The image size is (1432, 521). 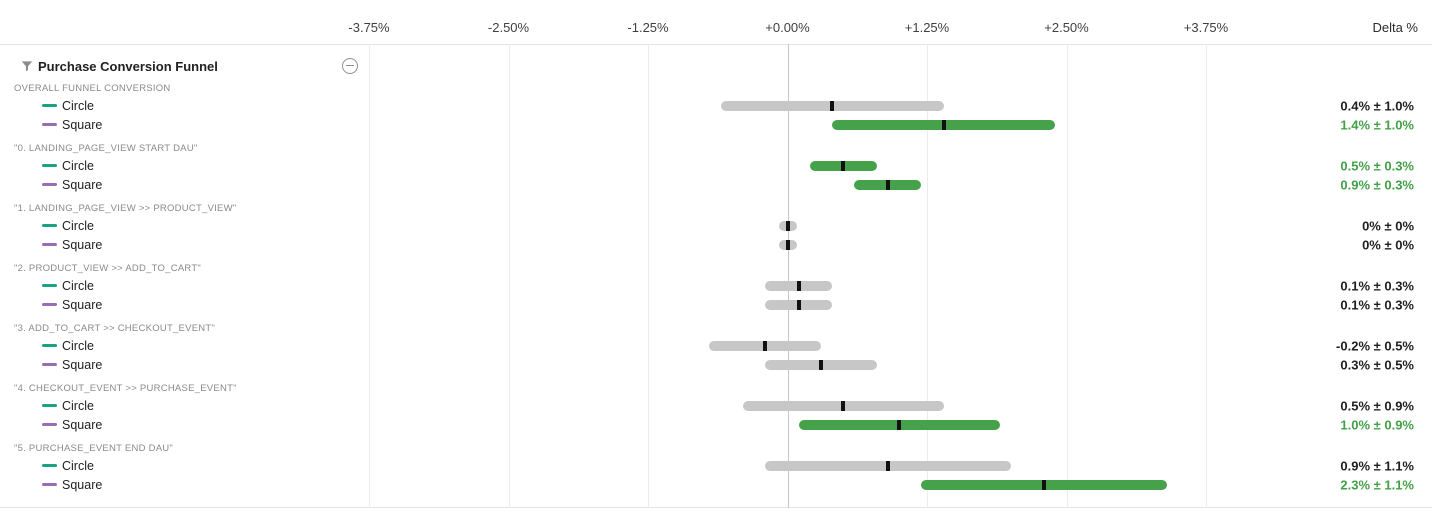 What do you see at coordinates (128, 66) in the screenshot?
I see `metric-group-title: Purchase Conversion Funnel` at bounding box center [128, 66].